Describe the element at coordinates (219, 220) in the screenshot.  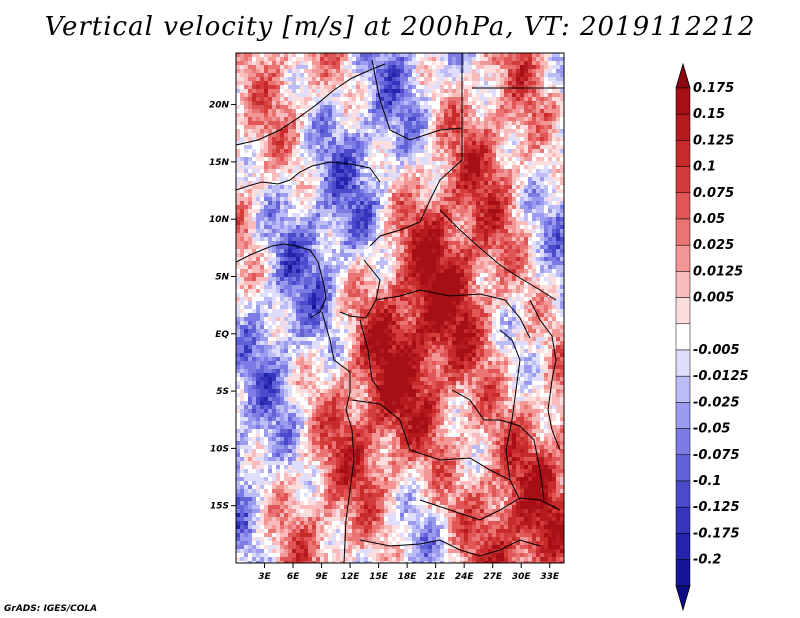
I see `lat-tick-label: 10N` at that location.